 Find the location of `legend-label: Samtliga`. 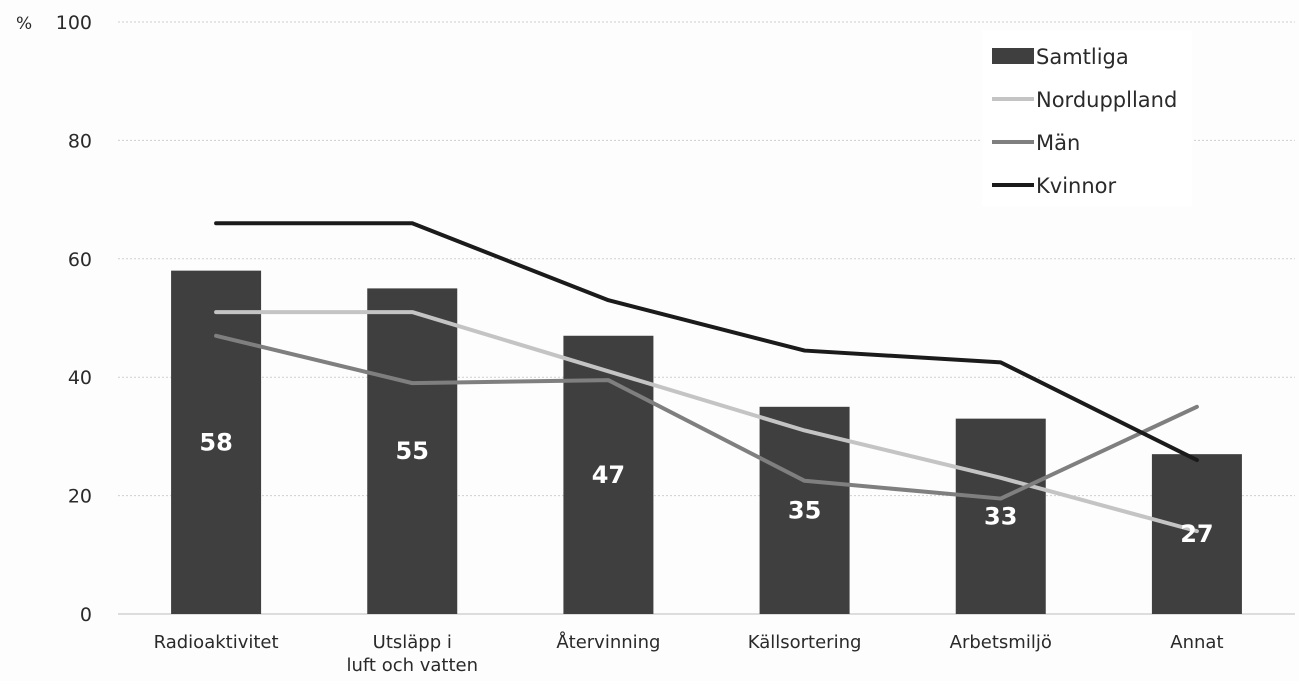

legend-label: Samtliga is located at coordinates (1082, 57).